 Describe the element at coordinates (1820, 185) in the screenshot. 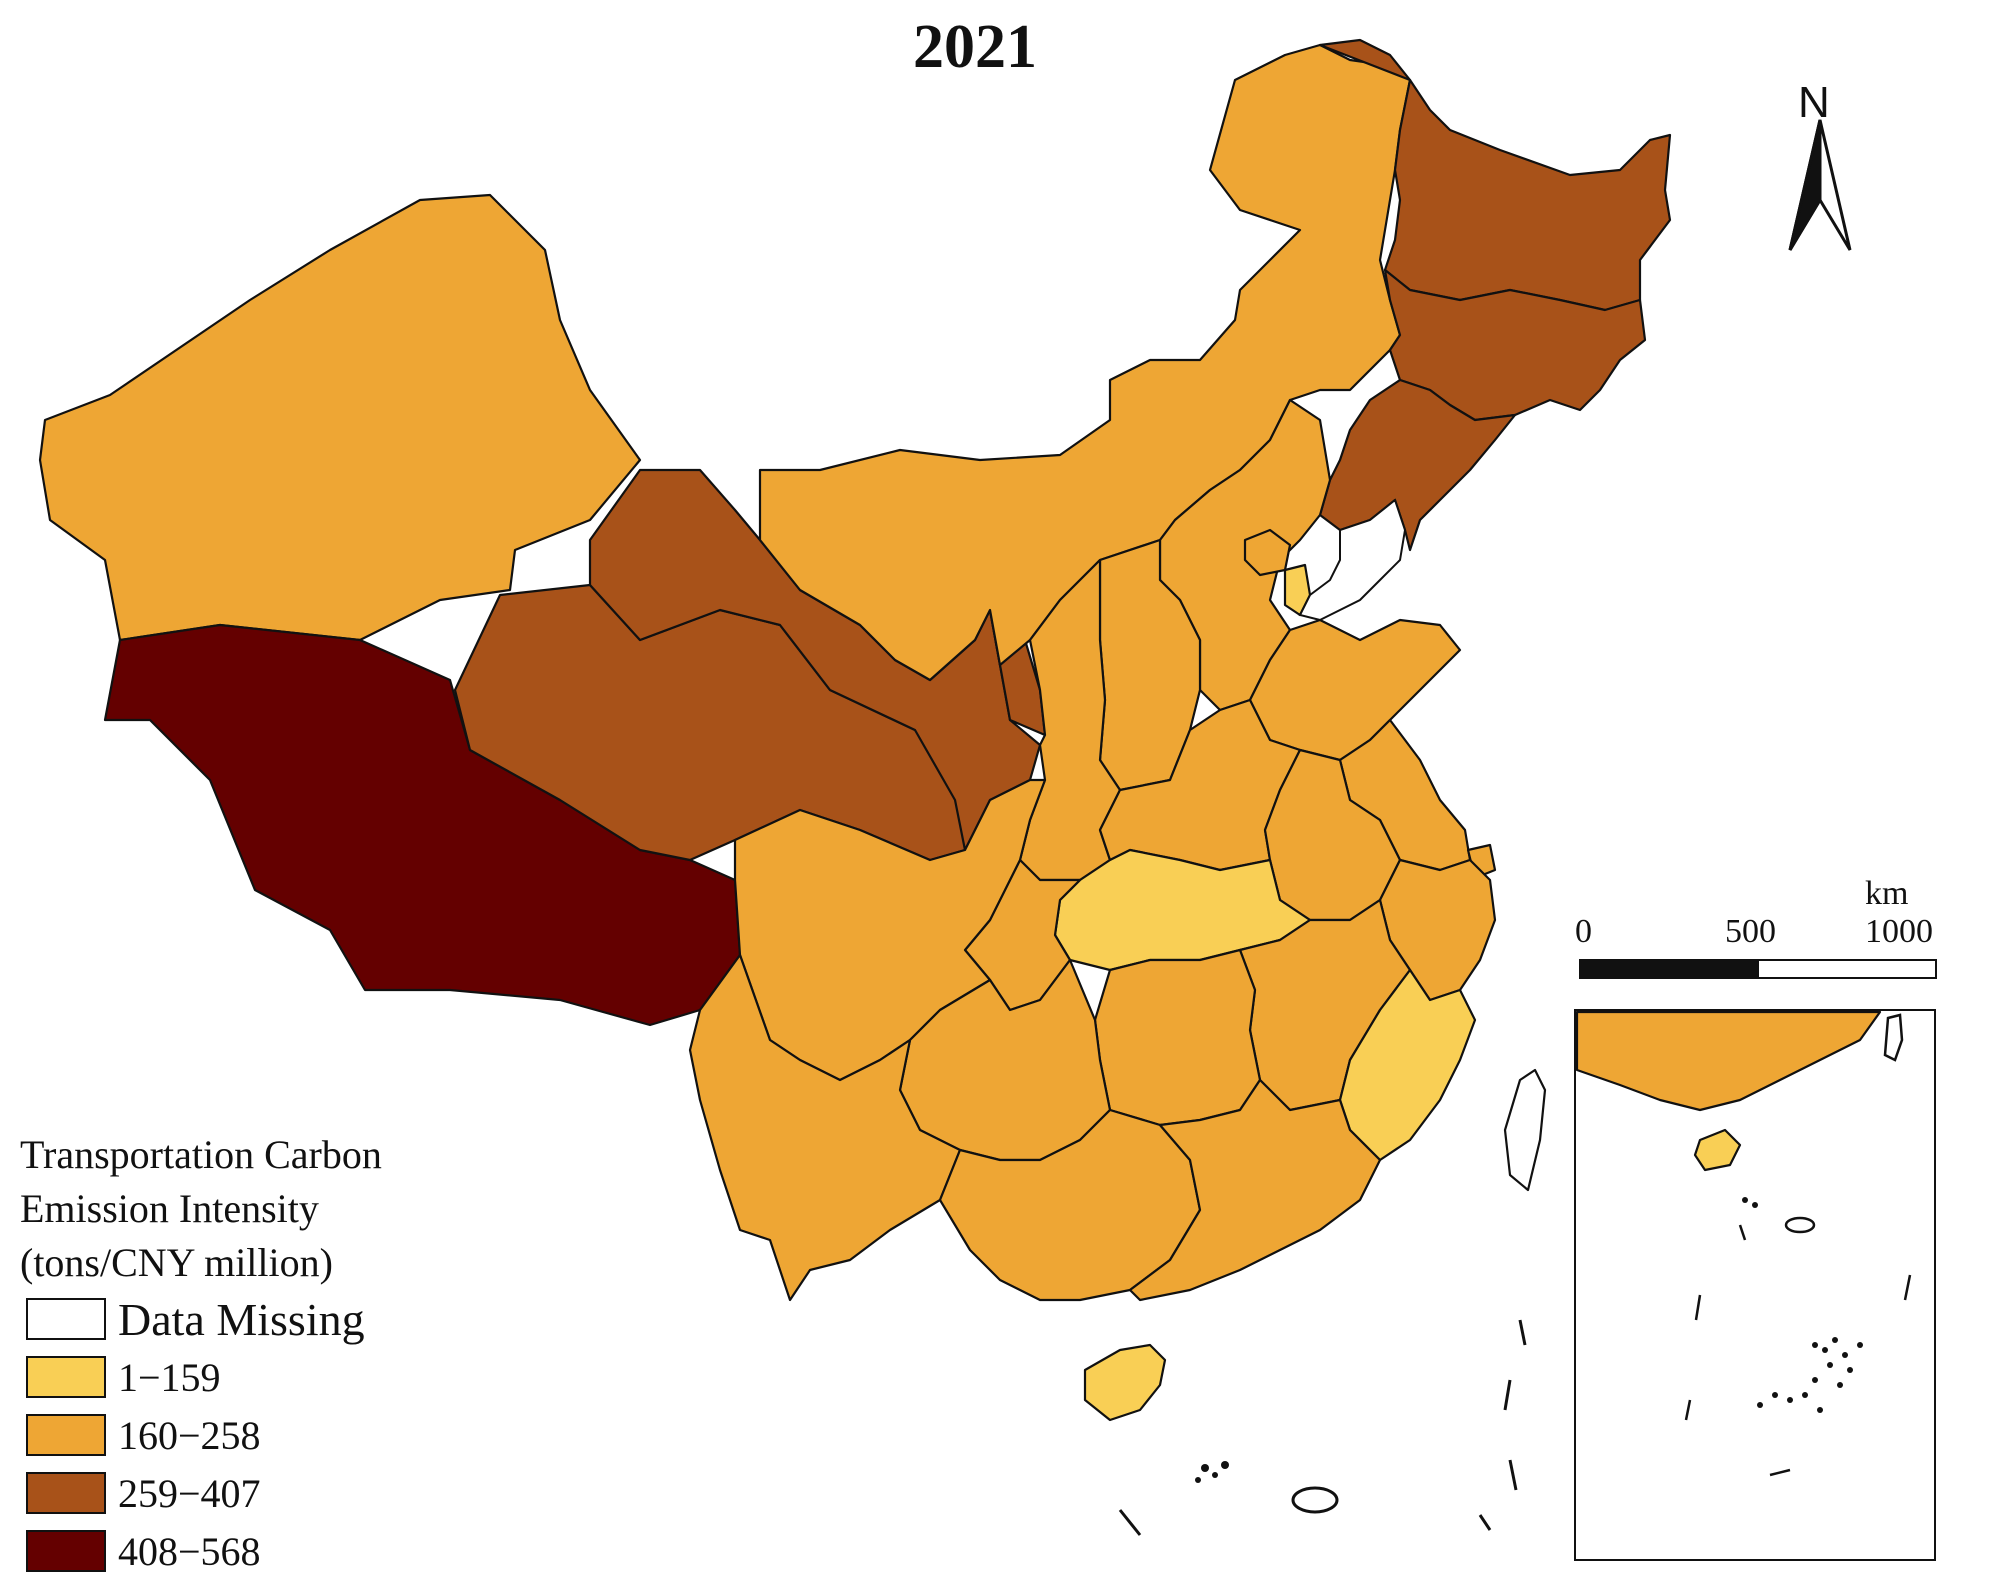

I see `north-arrow-icon` at that location.